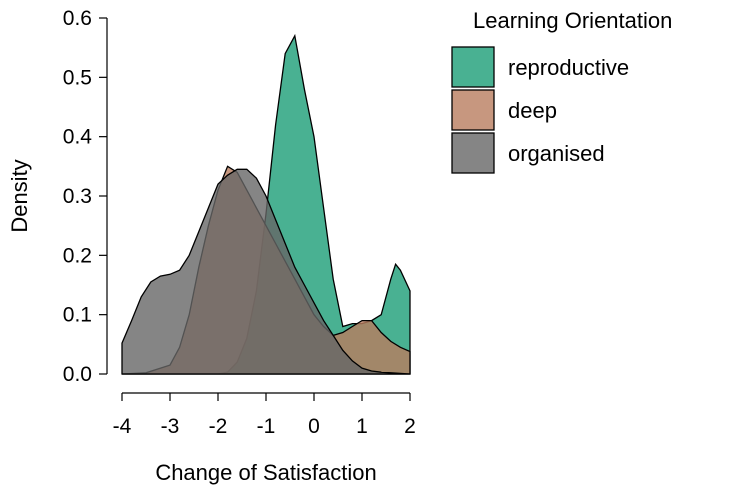 The width and height of the screenshot is (740, 493). Describe the element at coordinates (568, 67) in the screenshot. I see `legend-label-reproductive: reproductive` at that location.